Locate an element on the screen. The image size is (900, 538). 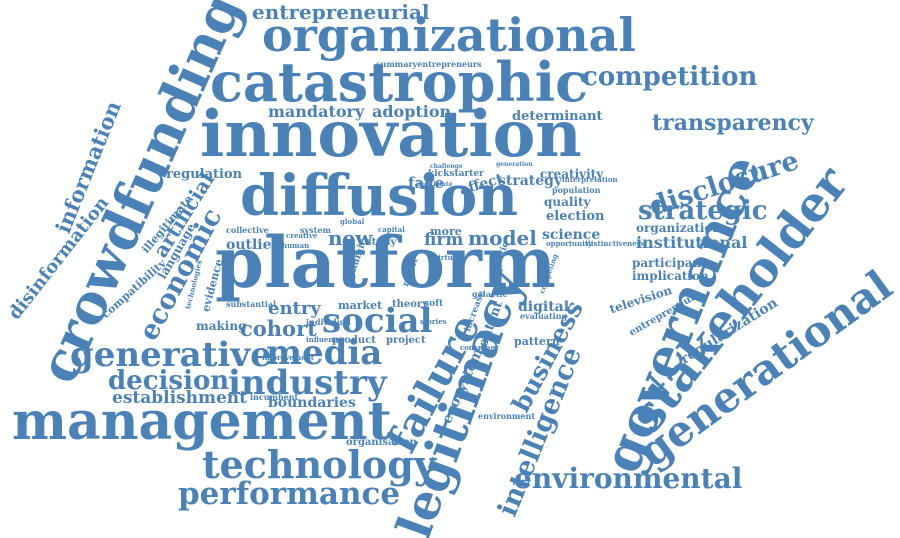
word: creative is located at coordinates (302, 235).